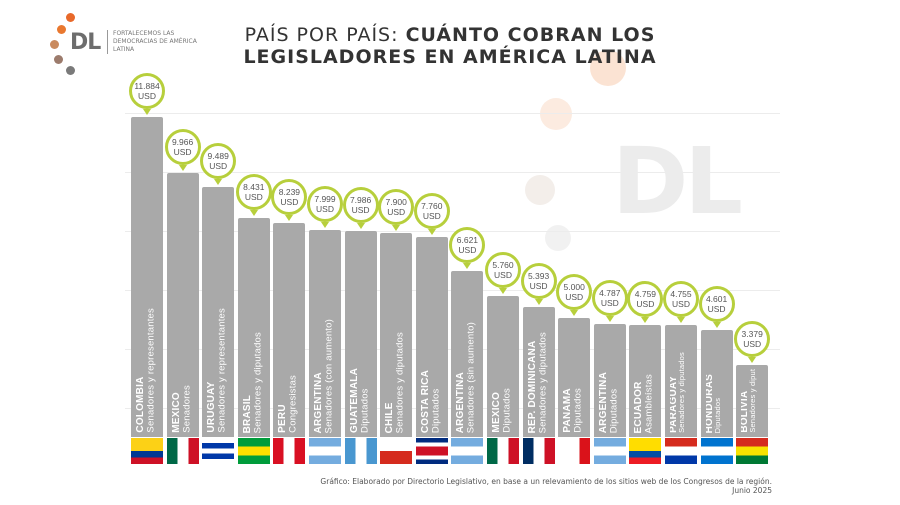 The width and height of the screenshot is (900, 505). I want to click on value-bubble: 7.760 USD, so click(431, 211).